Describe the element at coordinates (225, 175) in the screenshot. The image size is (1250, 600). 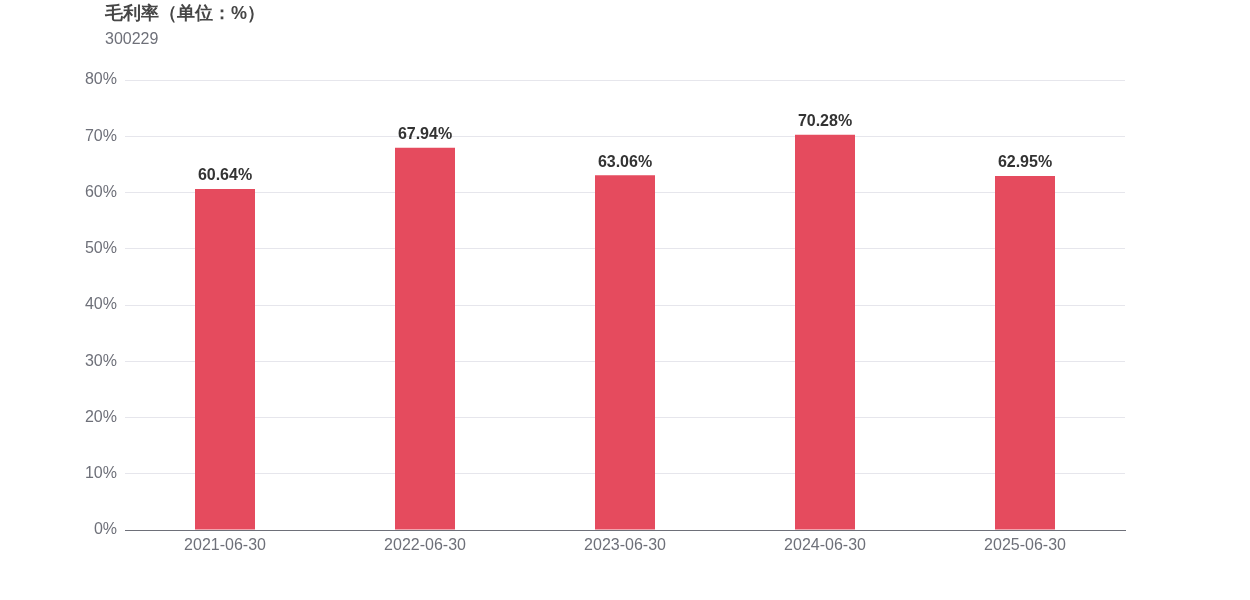
I see `data-label: 60.64%` at that location.